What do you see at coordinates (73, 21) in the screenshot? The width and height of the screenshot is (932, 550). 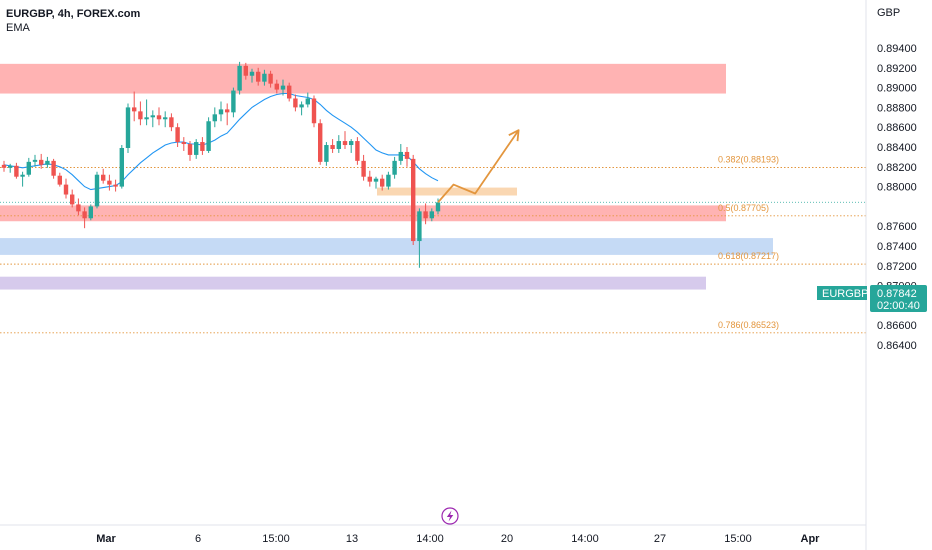 I see `chart-legend: EURGBP, 4h, FOREX.com EMA` at bounding box center [73, 21].